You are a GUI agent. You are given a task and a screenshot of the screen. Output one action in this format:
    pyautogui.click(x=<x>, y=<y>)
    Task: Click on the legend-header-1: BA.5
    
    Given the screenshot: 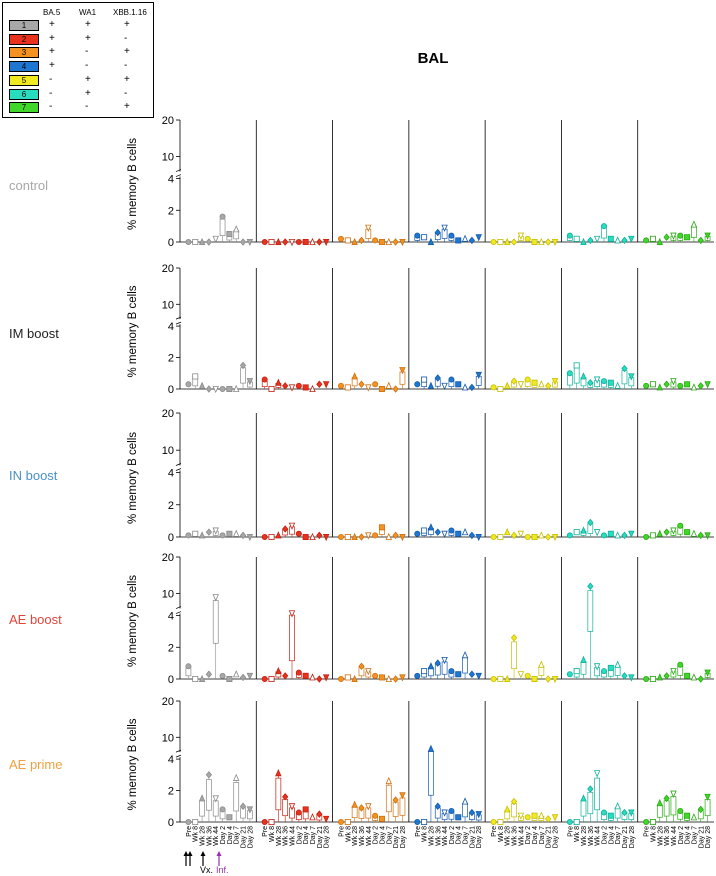 What is the action you would take?
    pyautogui.click(x=52, y=12)
    